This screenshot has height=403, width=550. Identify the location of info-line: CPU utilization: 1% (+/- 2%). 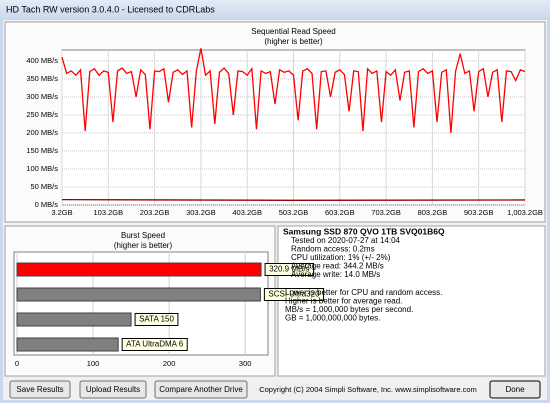
(341, 257).